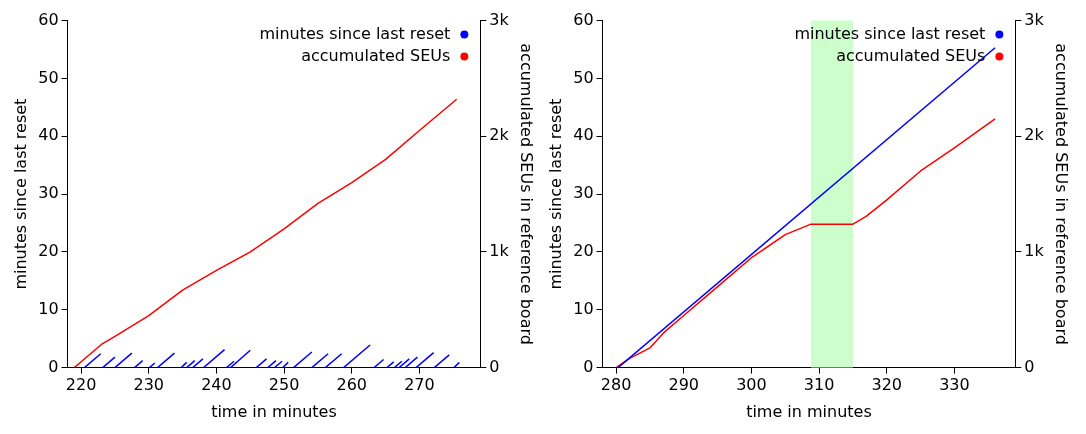  What do you see at coordinates (684, 385) in the screenshot?
I see `x-tick-label: 290` at bounding box center [684, 385].